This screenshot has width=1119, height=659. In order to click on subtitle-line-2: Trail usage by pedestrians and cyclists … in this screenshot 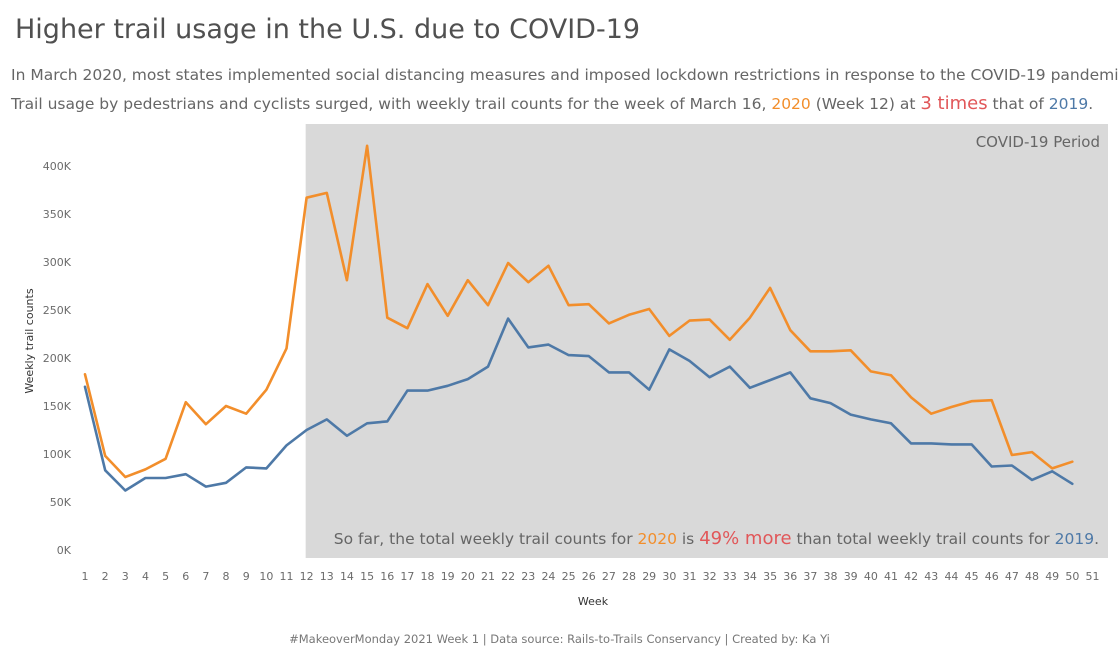, I will do `click(552, 103)`.